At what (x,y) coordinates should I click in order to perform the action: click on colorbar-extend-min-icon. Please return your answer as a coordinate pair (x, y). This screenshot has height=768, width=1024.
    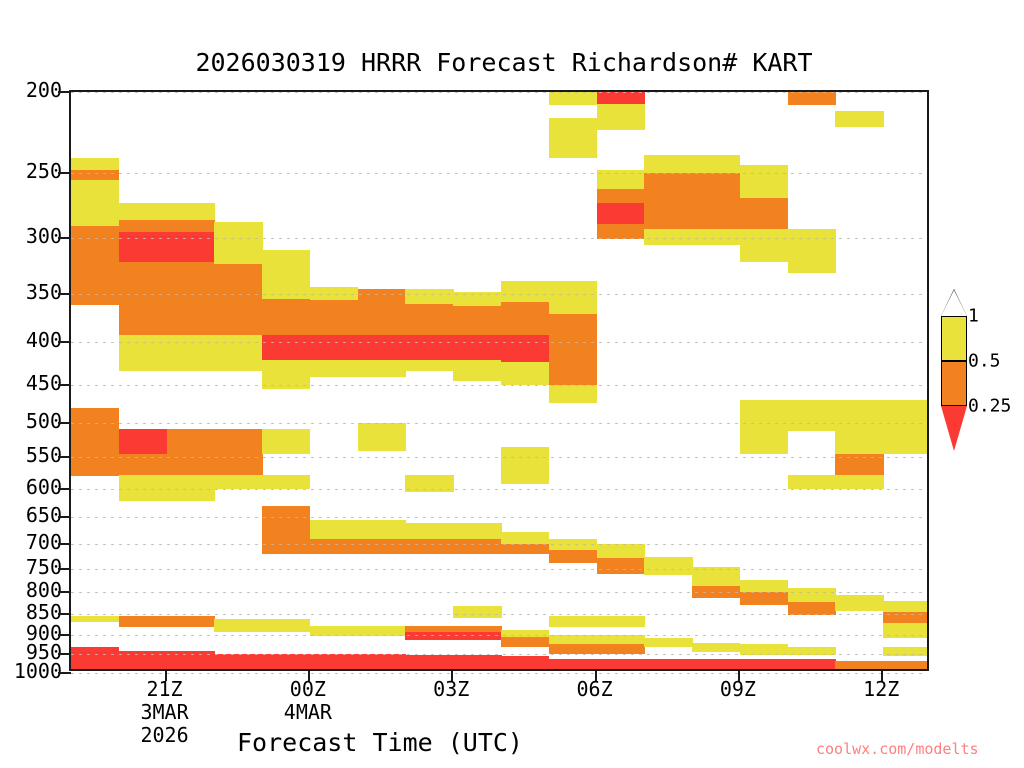
    Looking at the image, I should click on (954, 428).